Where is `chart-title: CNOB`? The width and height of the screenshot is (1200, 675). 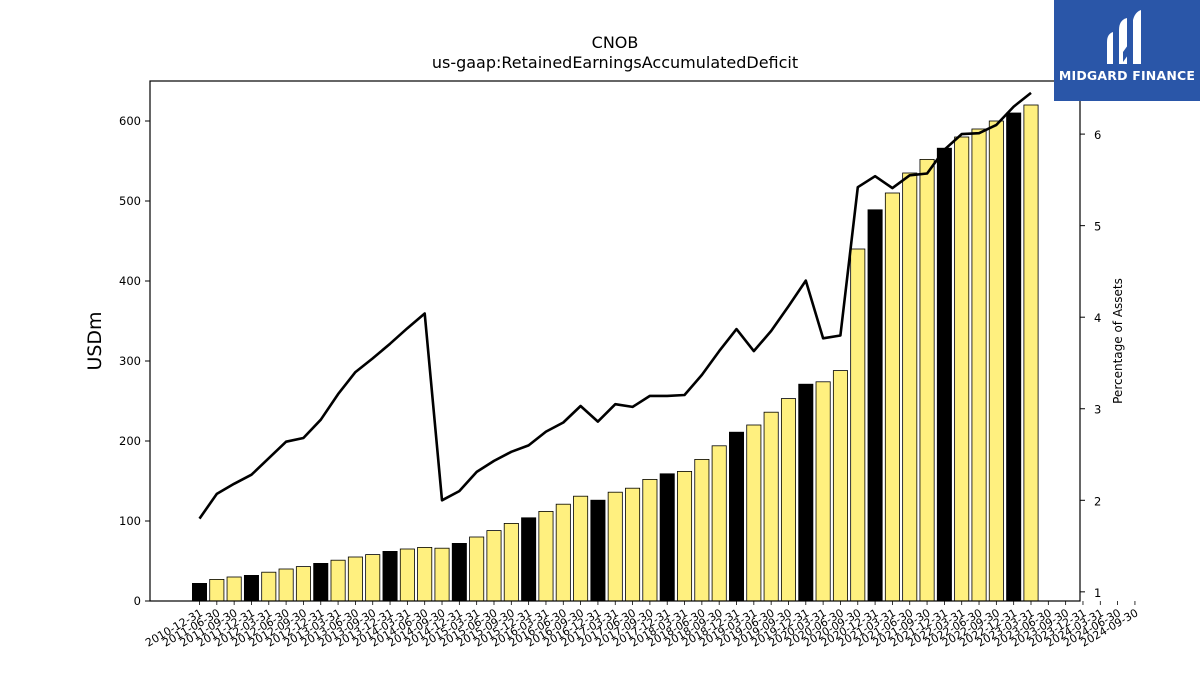 chart-title: CNOB is located at coordinates (615, 42).